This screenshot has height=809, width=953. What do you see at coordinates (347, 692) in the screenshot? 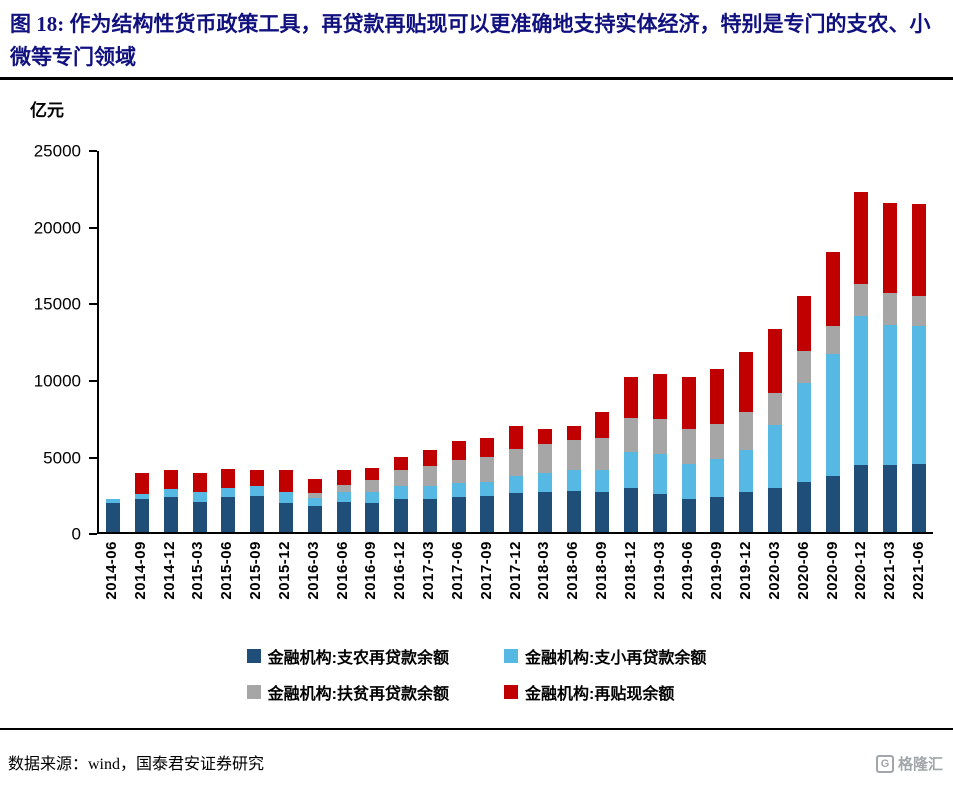
I see `legend-item: 金融机构:扶贫再贷款余额` at bounding box center [347, 692].